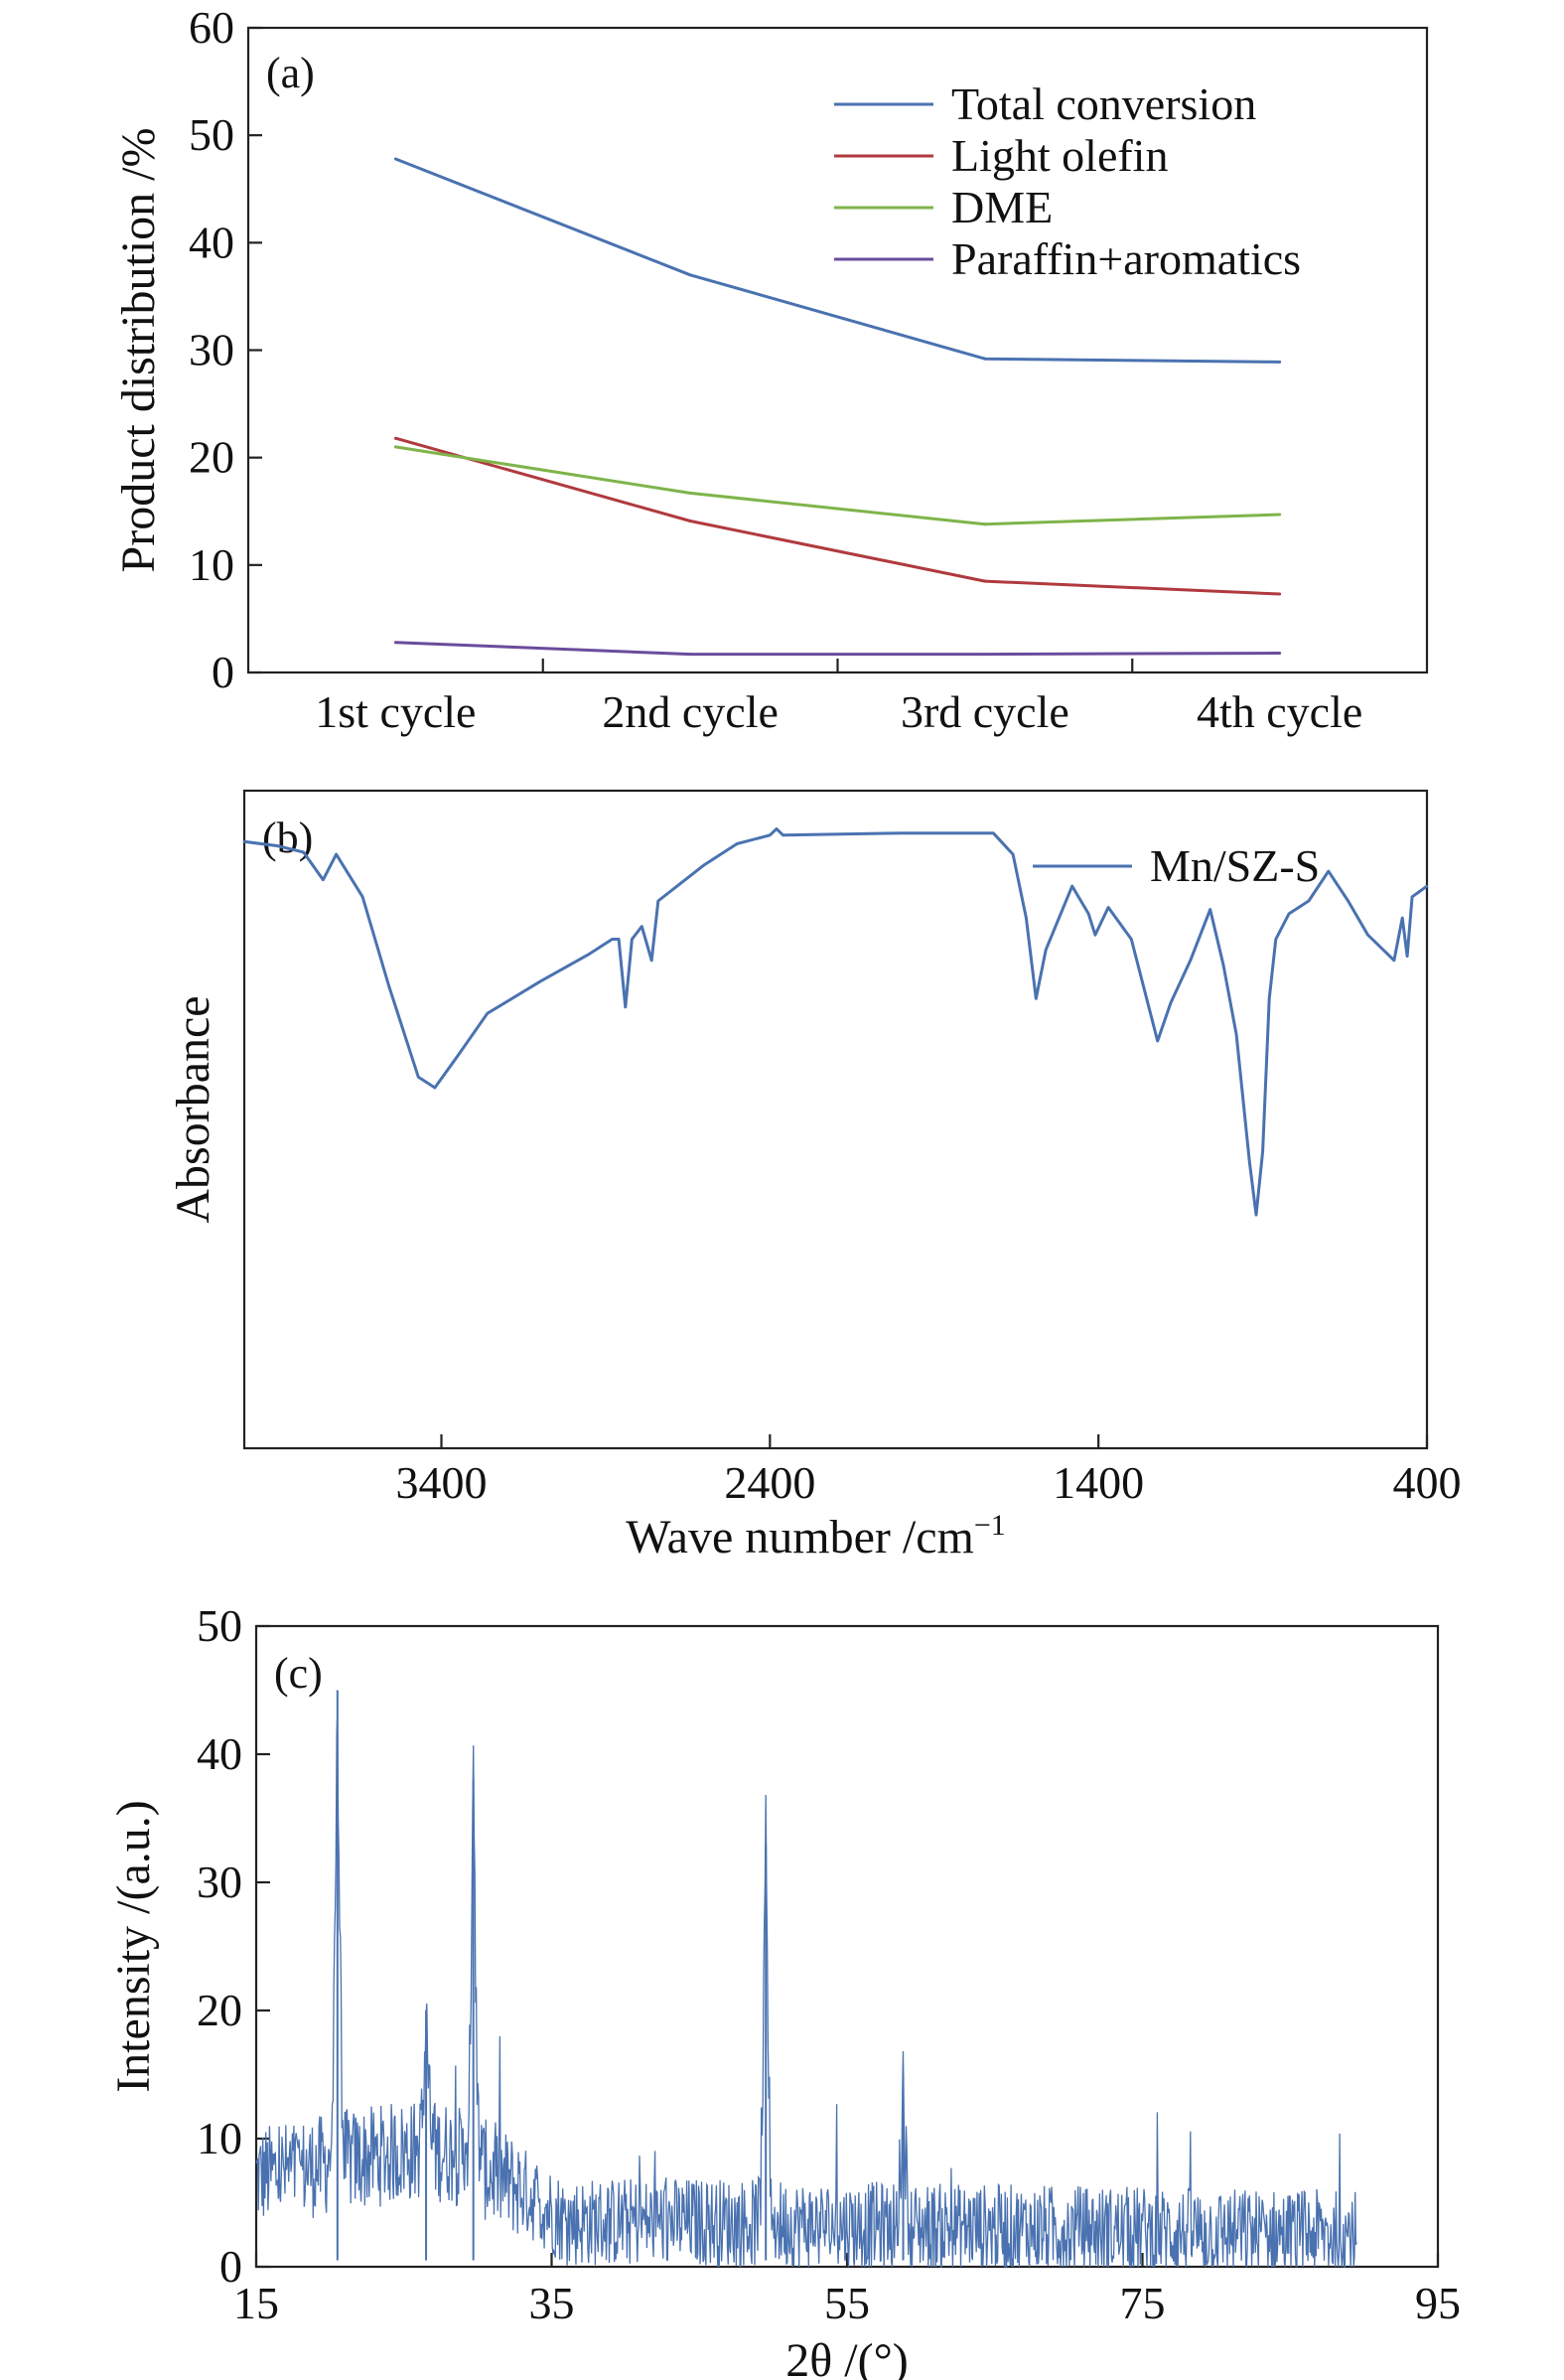  What do you see at coordinates (1098, 1482) in the screenshot?
I see `x-tick-label: 1400` at bounding box center [1098, 1482].